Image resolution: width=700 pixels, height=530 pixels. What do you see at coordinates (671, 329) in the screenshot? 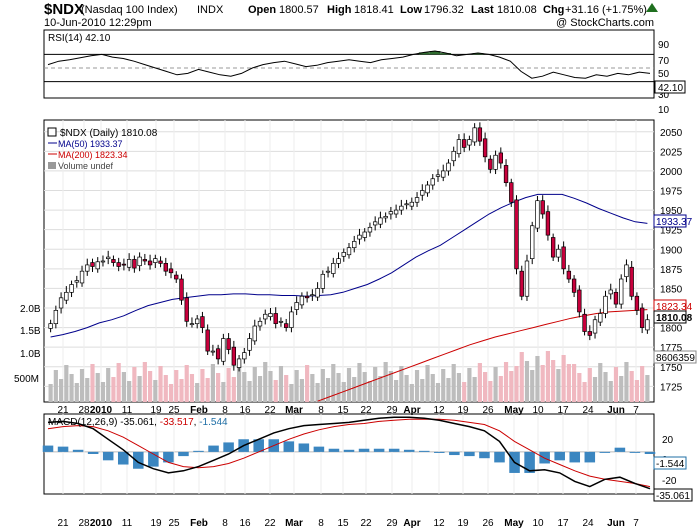
I see `price-tick-label: 1800` at bounding box center [671, 329].